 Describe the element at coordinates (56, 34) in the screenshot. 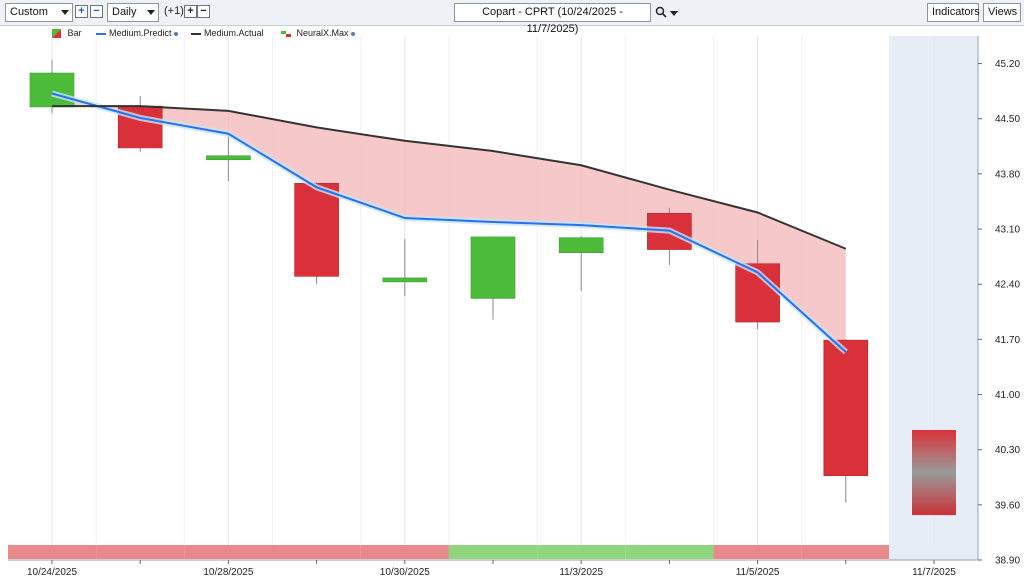

I see `bar-swatch-icon` at that location.